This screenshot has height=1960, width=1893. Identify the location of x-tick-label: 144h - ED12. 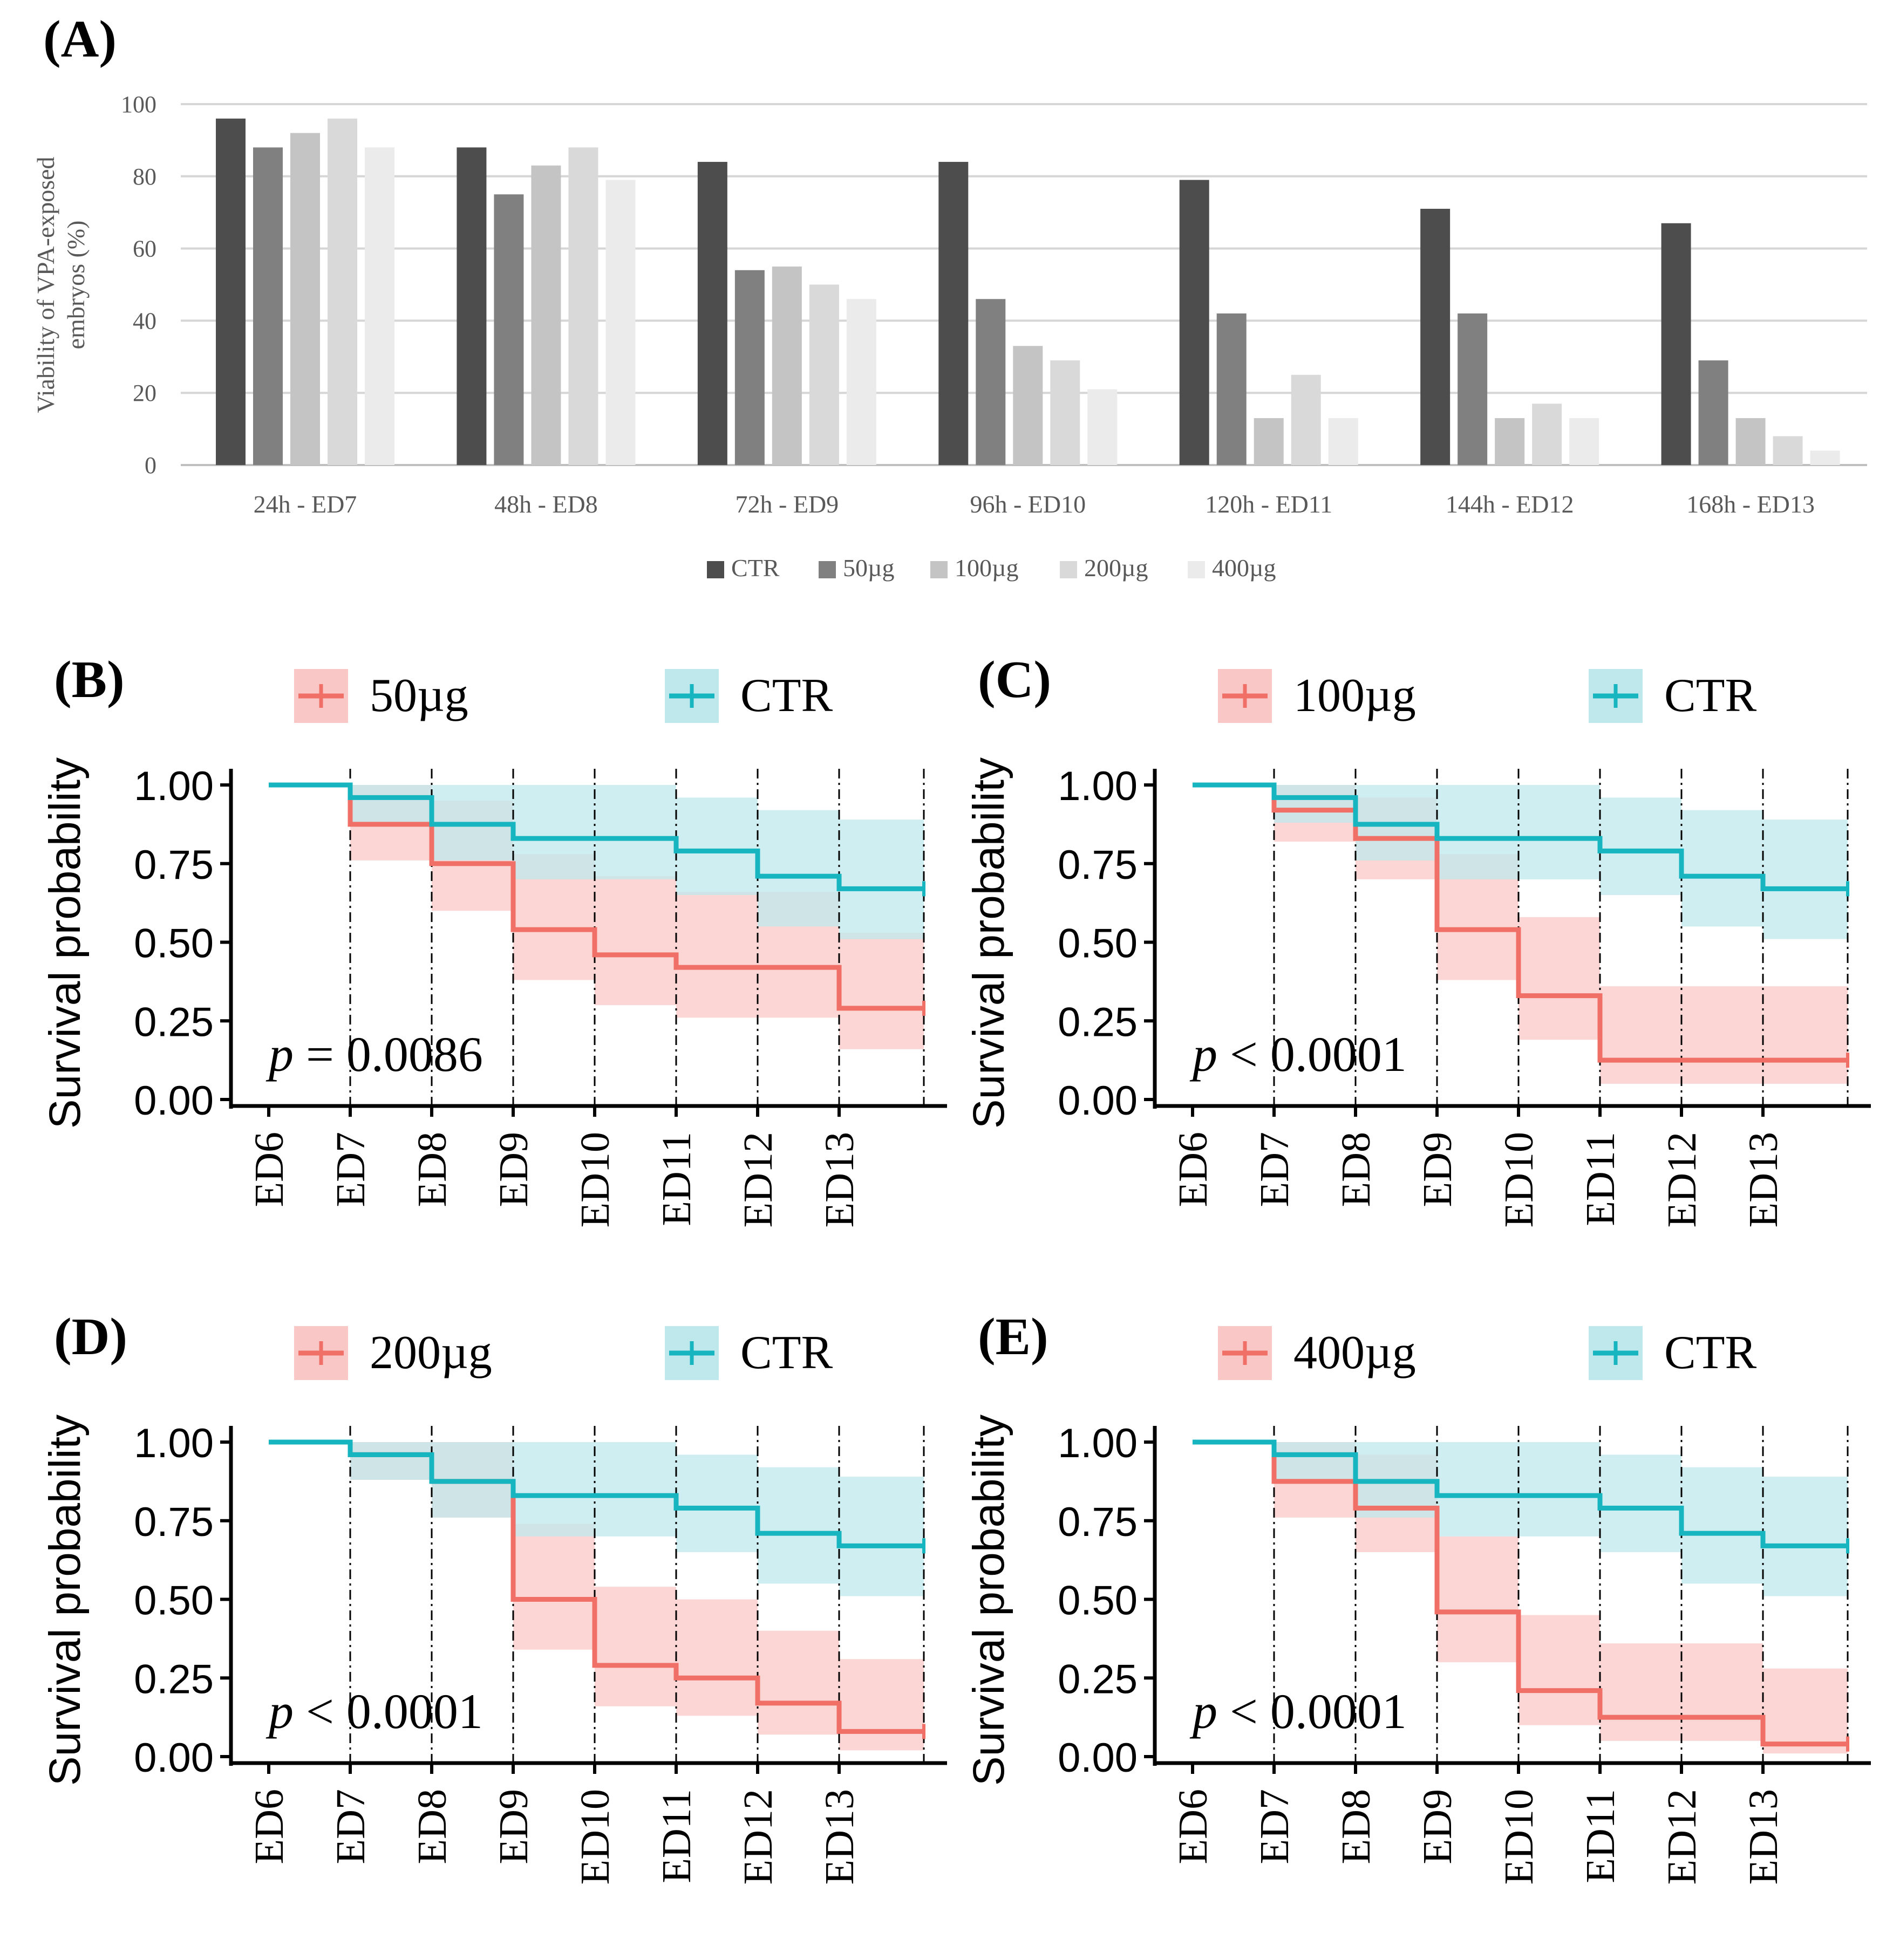
(1510, 504).